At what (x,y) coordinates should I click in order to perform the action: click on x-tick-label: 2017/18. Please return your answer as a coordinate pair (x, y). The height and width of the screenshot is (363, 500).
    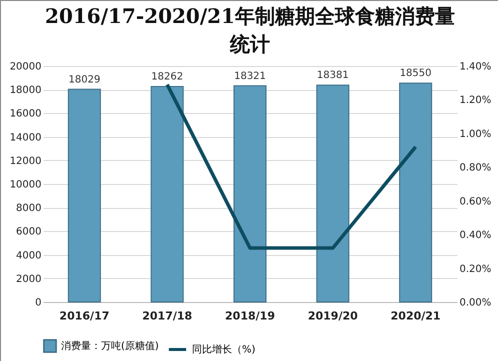
    Looking at the image, I should click on (167, 316).